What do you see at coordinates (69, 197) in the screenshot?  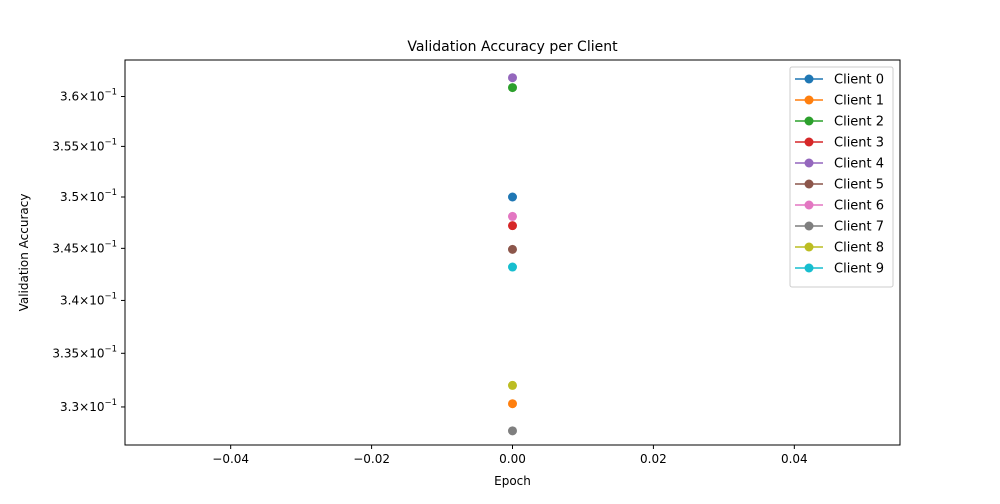 I see `y-tick-mantissa: 3.5` at bounding box center [69, 197].